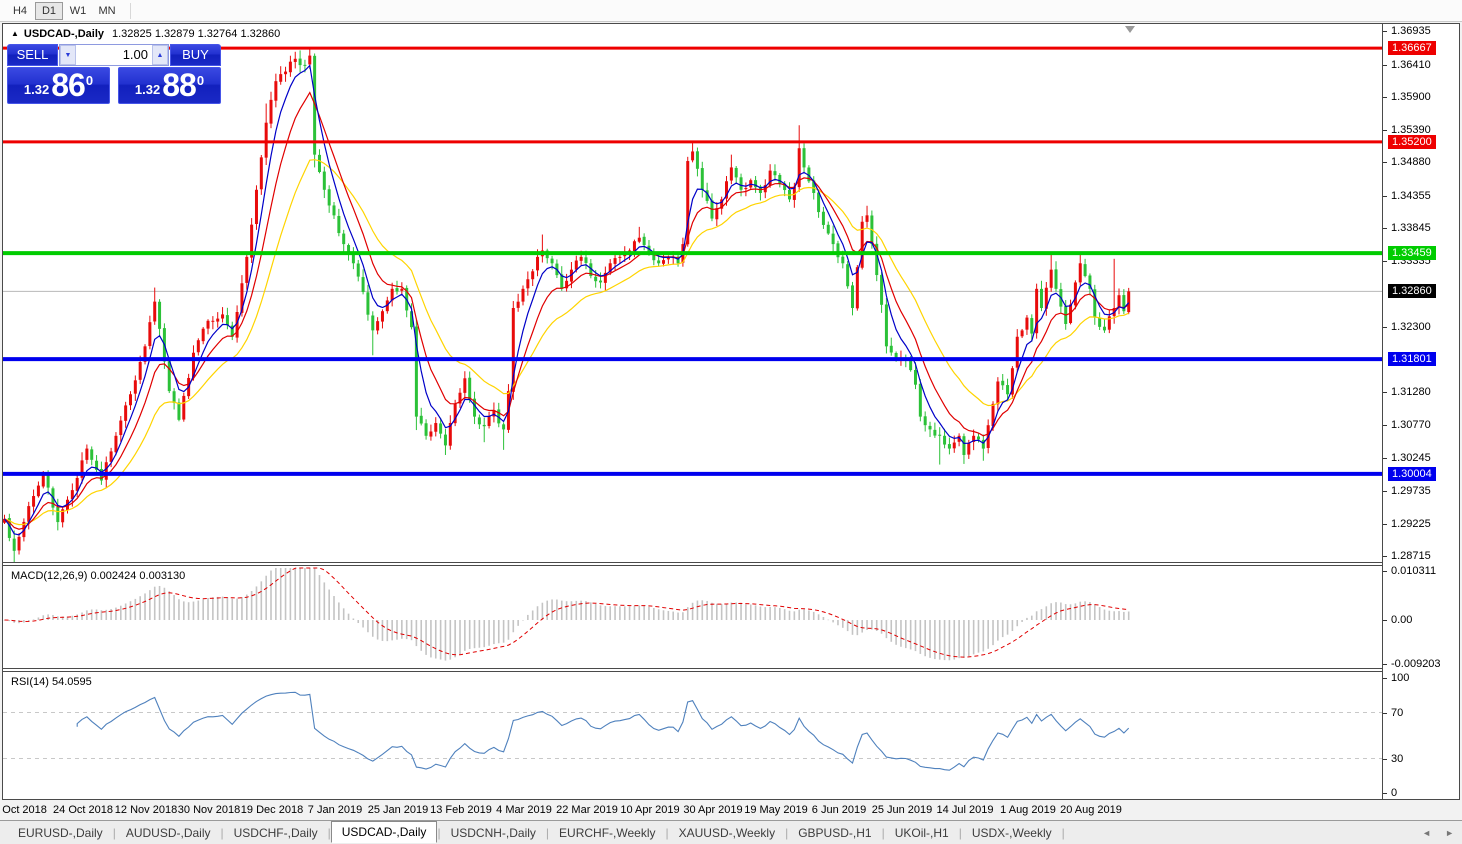 The width and height of the screenshot is (1462, 844). What do you see at coordinates (146, 810) in the screenshot?
I see `date-label: 12 Nov 2018` at bounding box center [146, 810].